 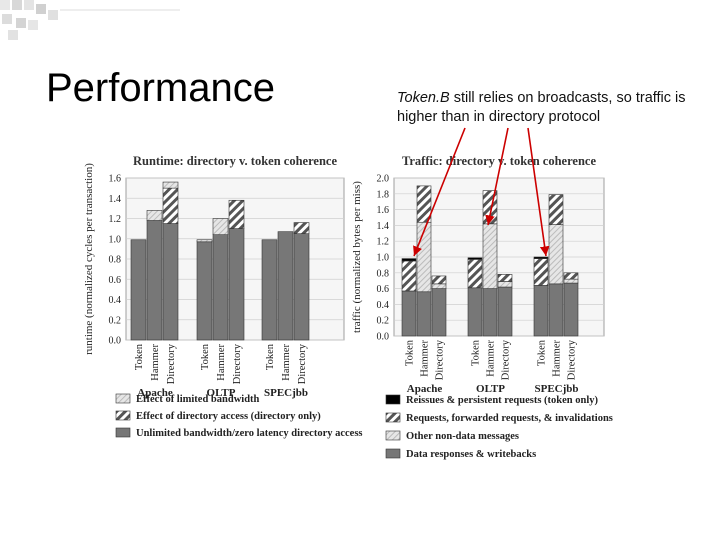 I want to click on chart-title: Runtime: directory v. token coherence, so click(x=235, y=161).